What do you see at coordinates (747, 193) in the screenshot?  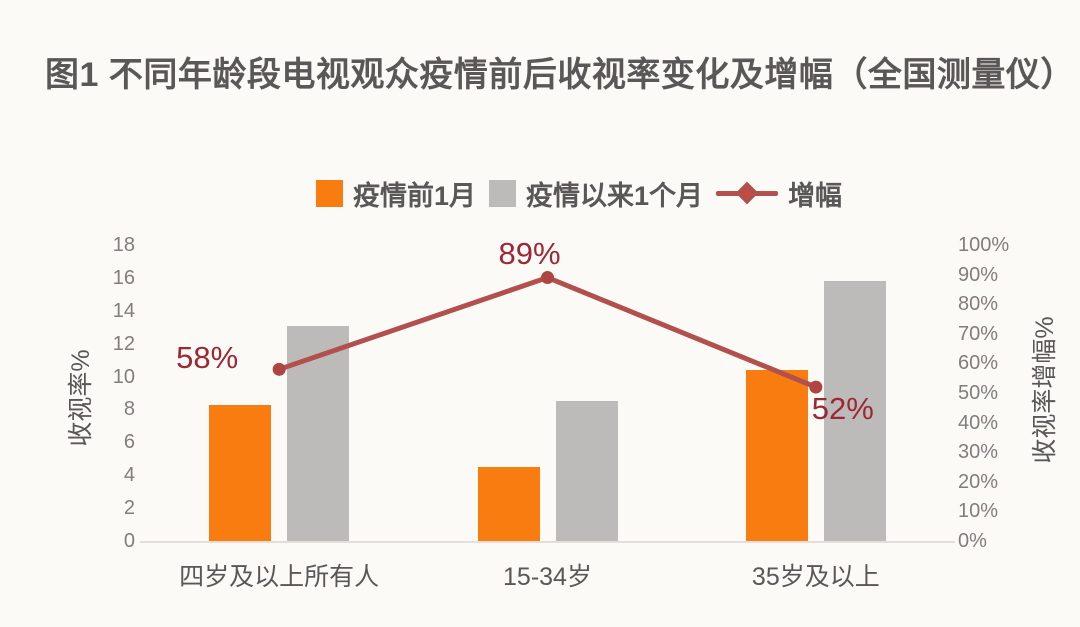 I see `legend-line-marker-icon` at bounding box center [747, 193].